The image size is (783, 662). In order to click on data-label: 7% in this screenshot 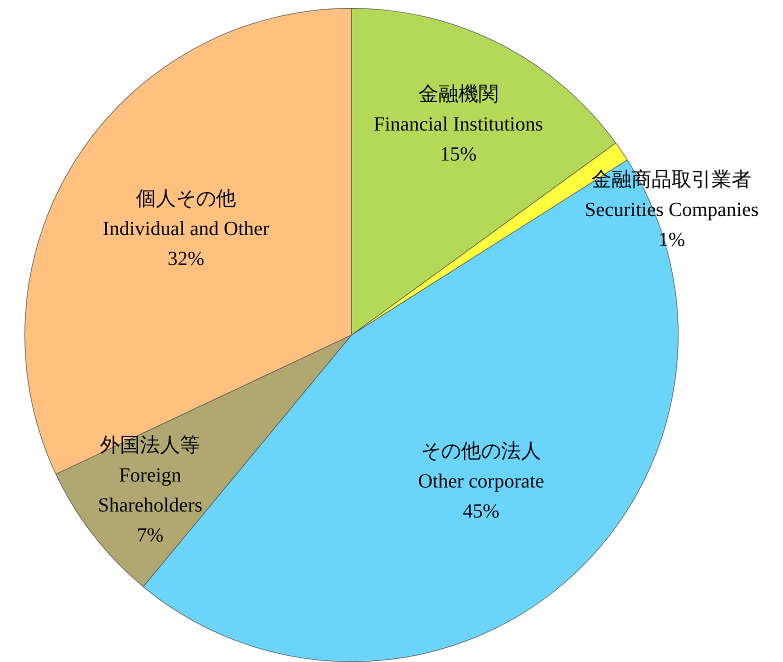, I will do `click(150, 535)`.